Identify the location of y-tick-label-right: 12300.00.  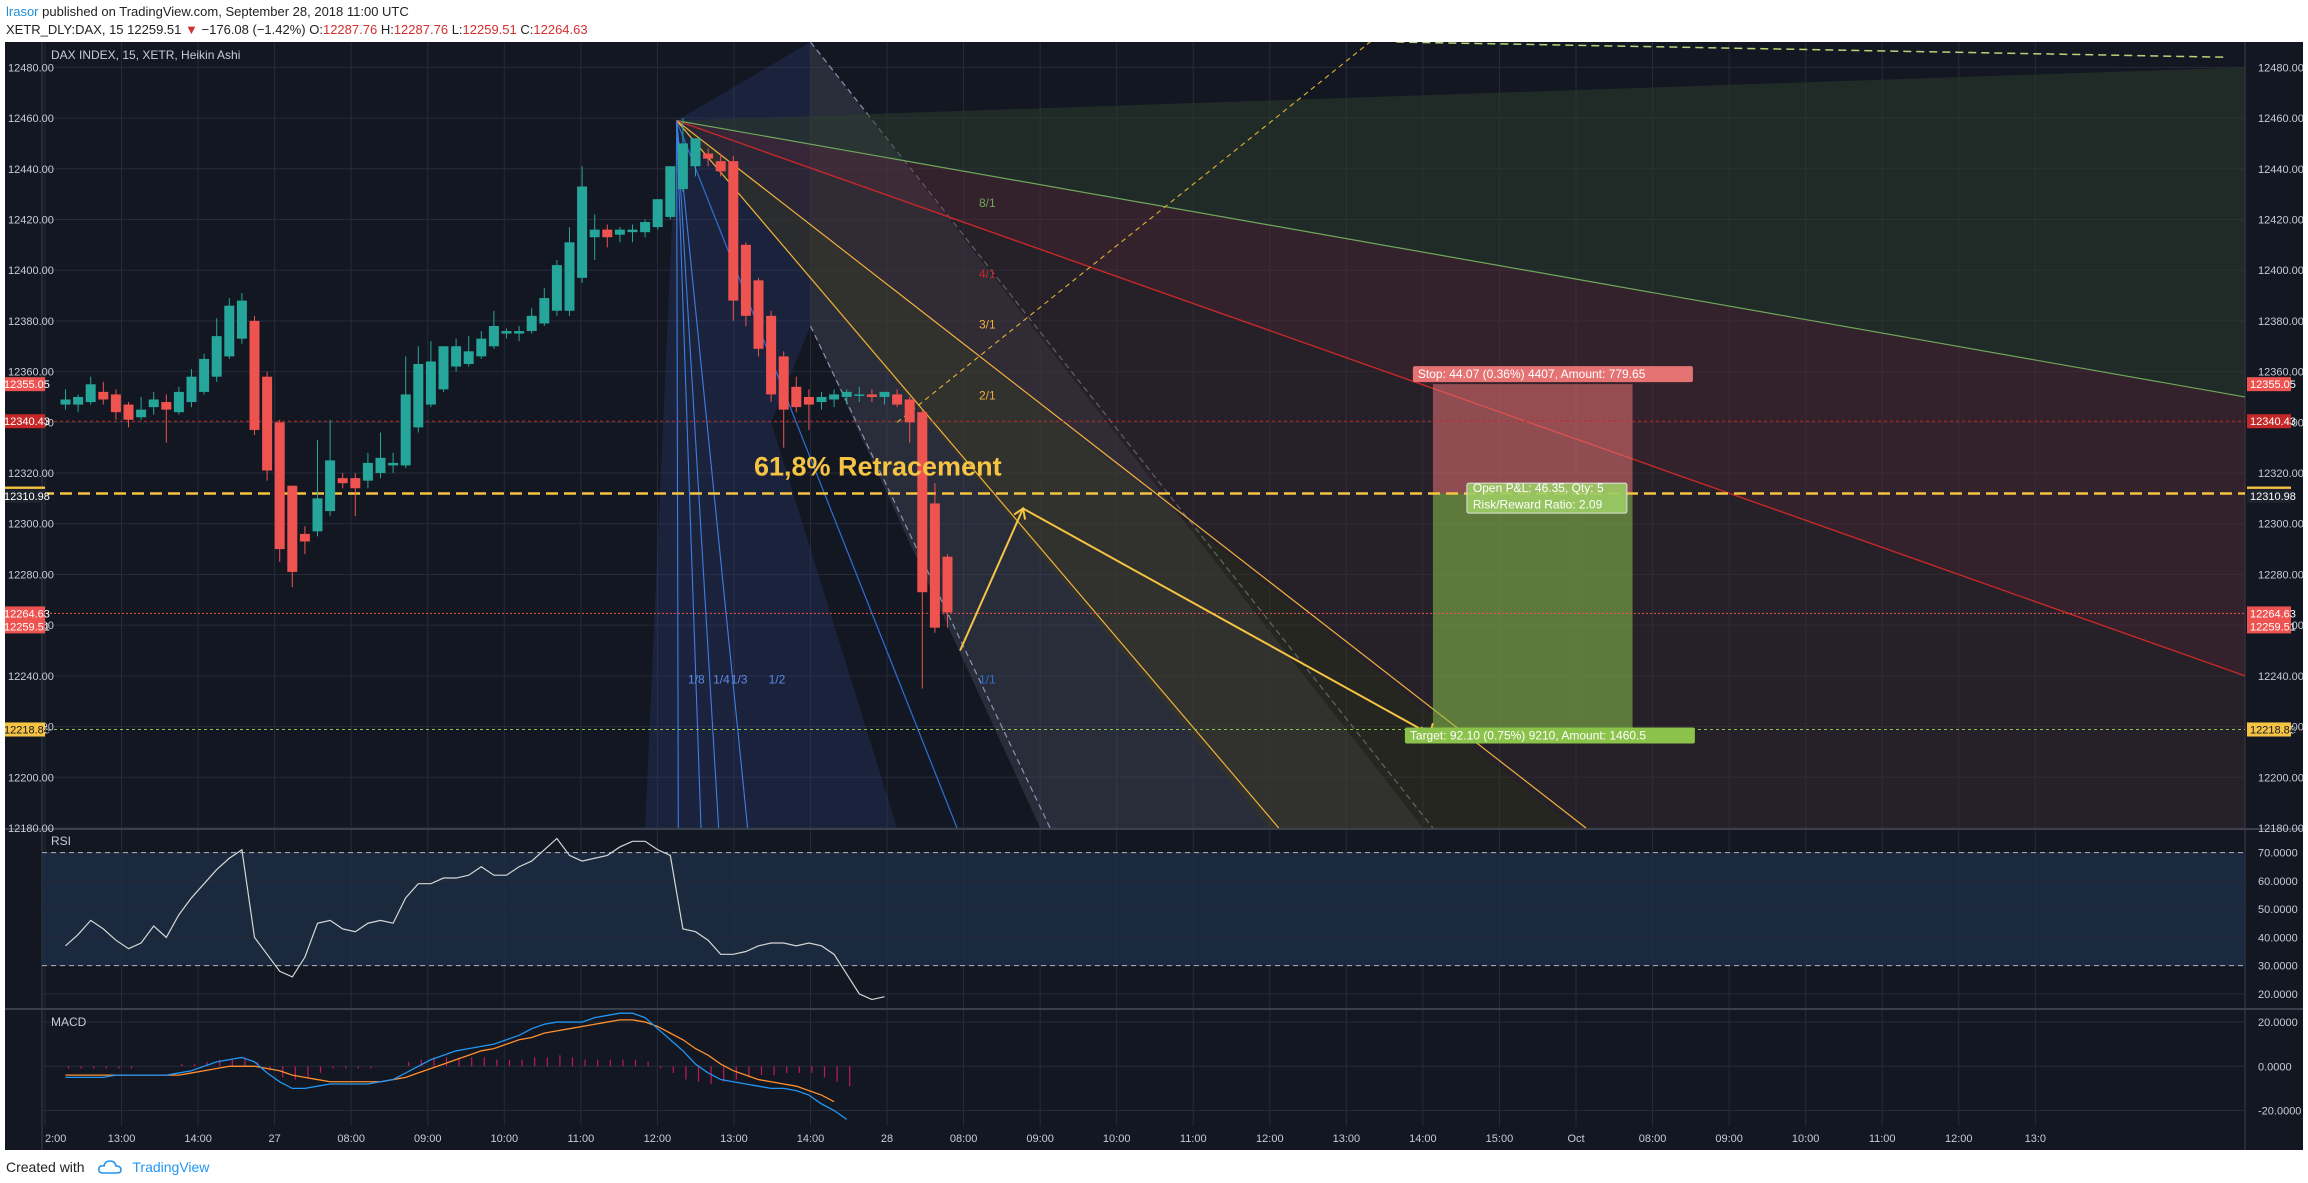
(2280, 525).